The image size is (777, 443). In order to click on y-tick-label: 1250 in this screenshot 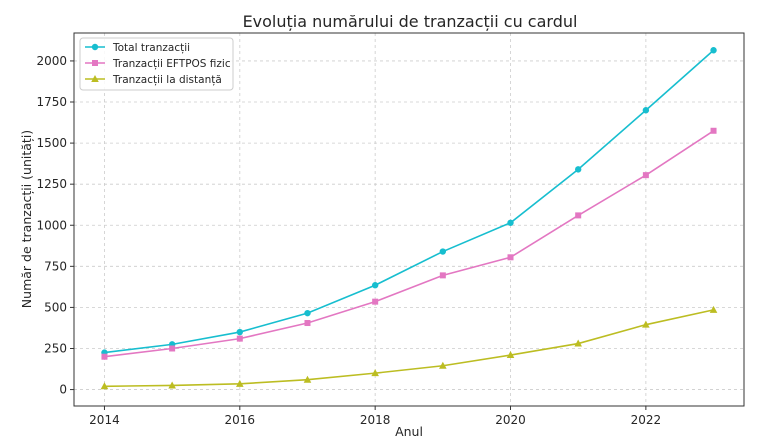, I will do `click(51, 184)`.